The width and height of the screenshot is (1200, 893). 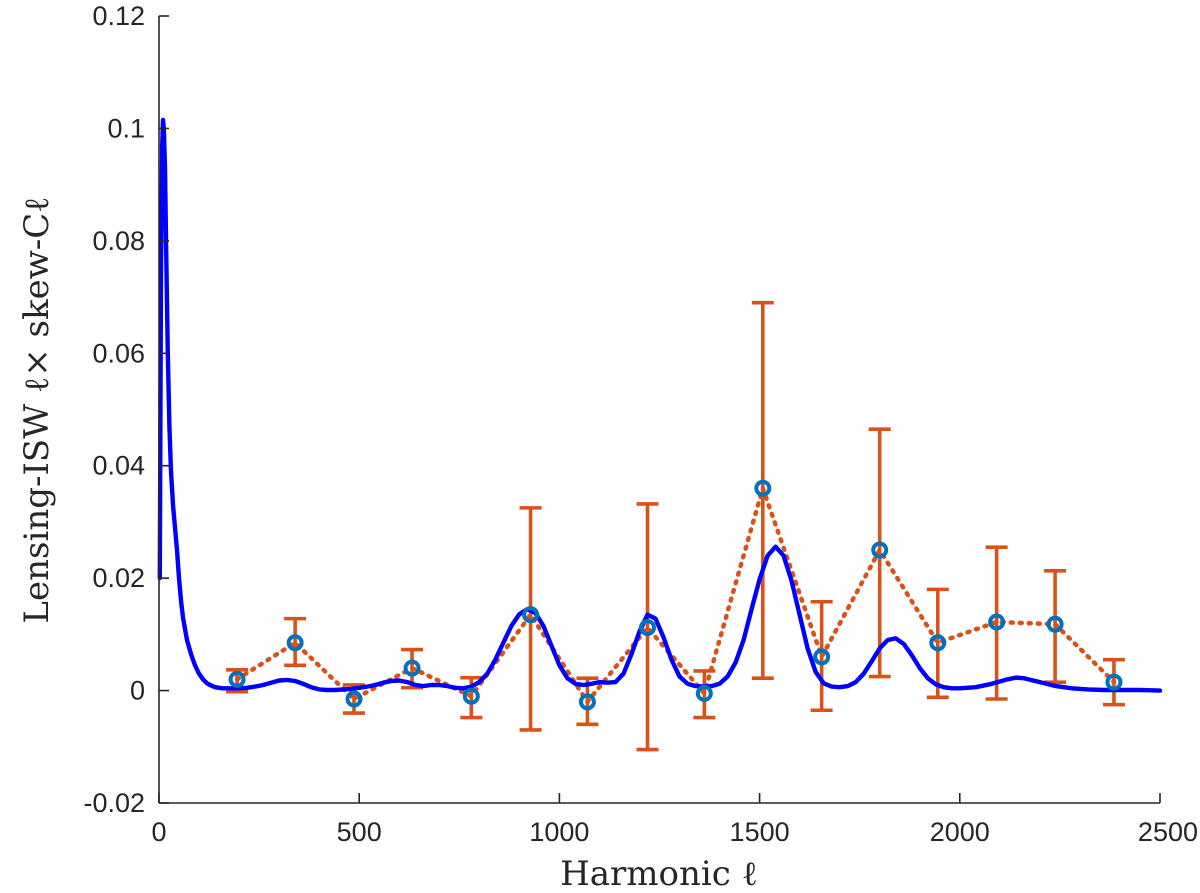 What do you see at coordinates (118, 466) in the screenshot?
I see `y-tick-label: 0.04` at bounding box center [118, 466].